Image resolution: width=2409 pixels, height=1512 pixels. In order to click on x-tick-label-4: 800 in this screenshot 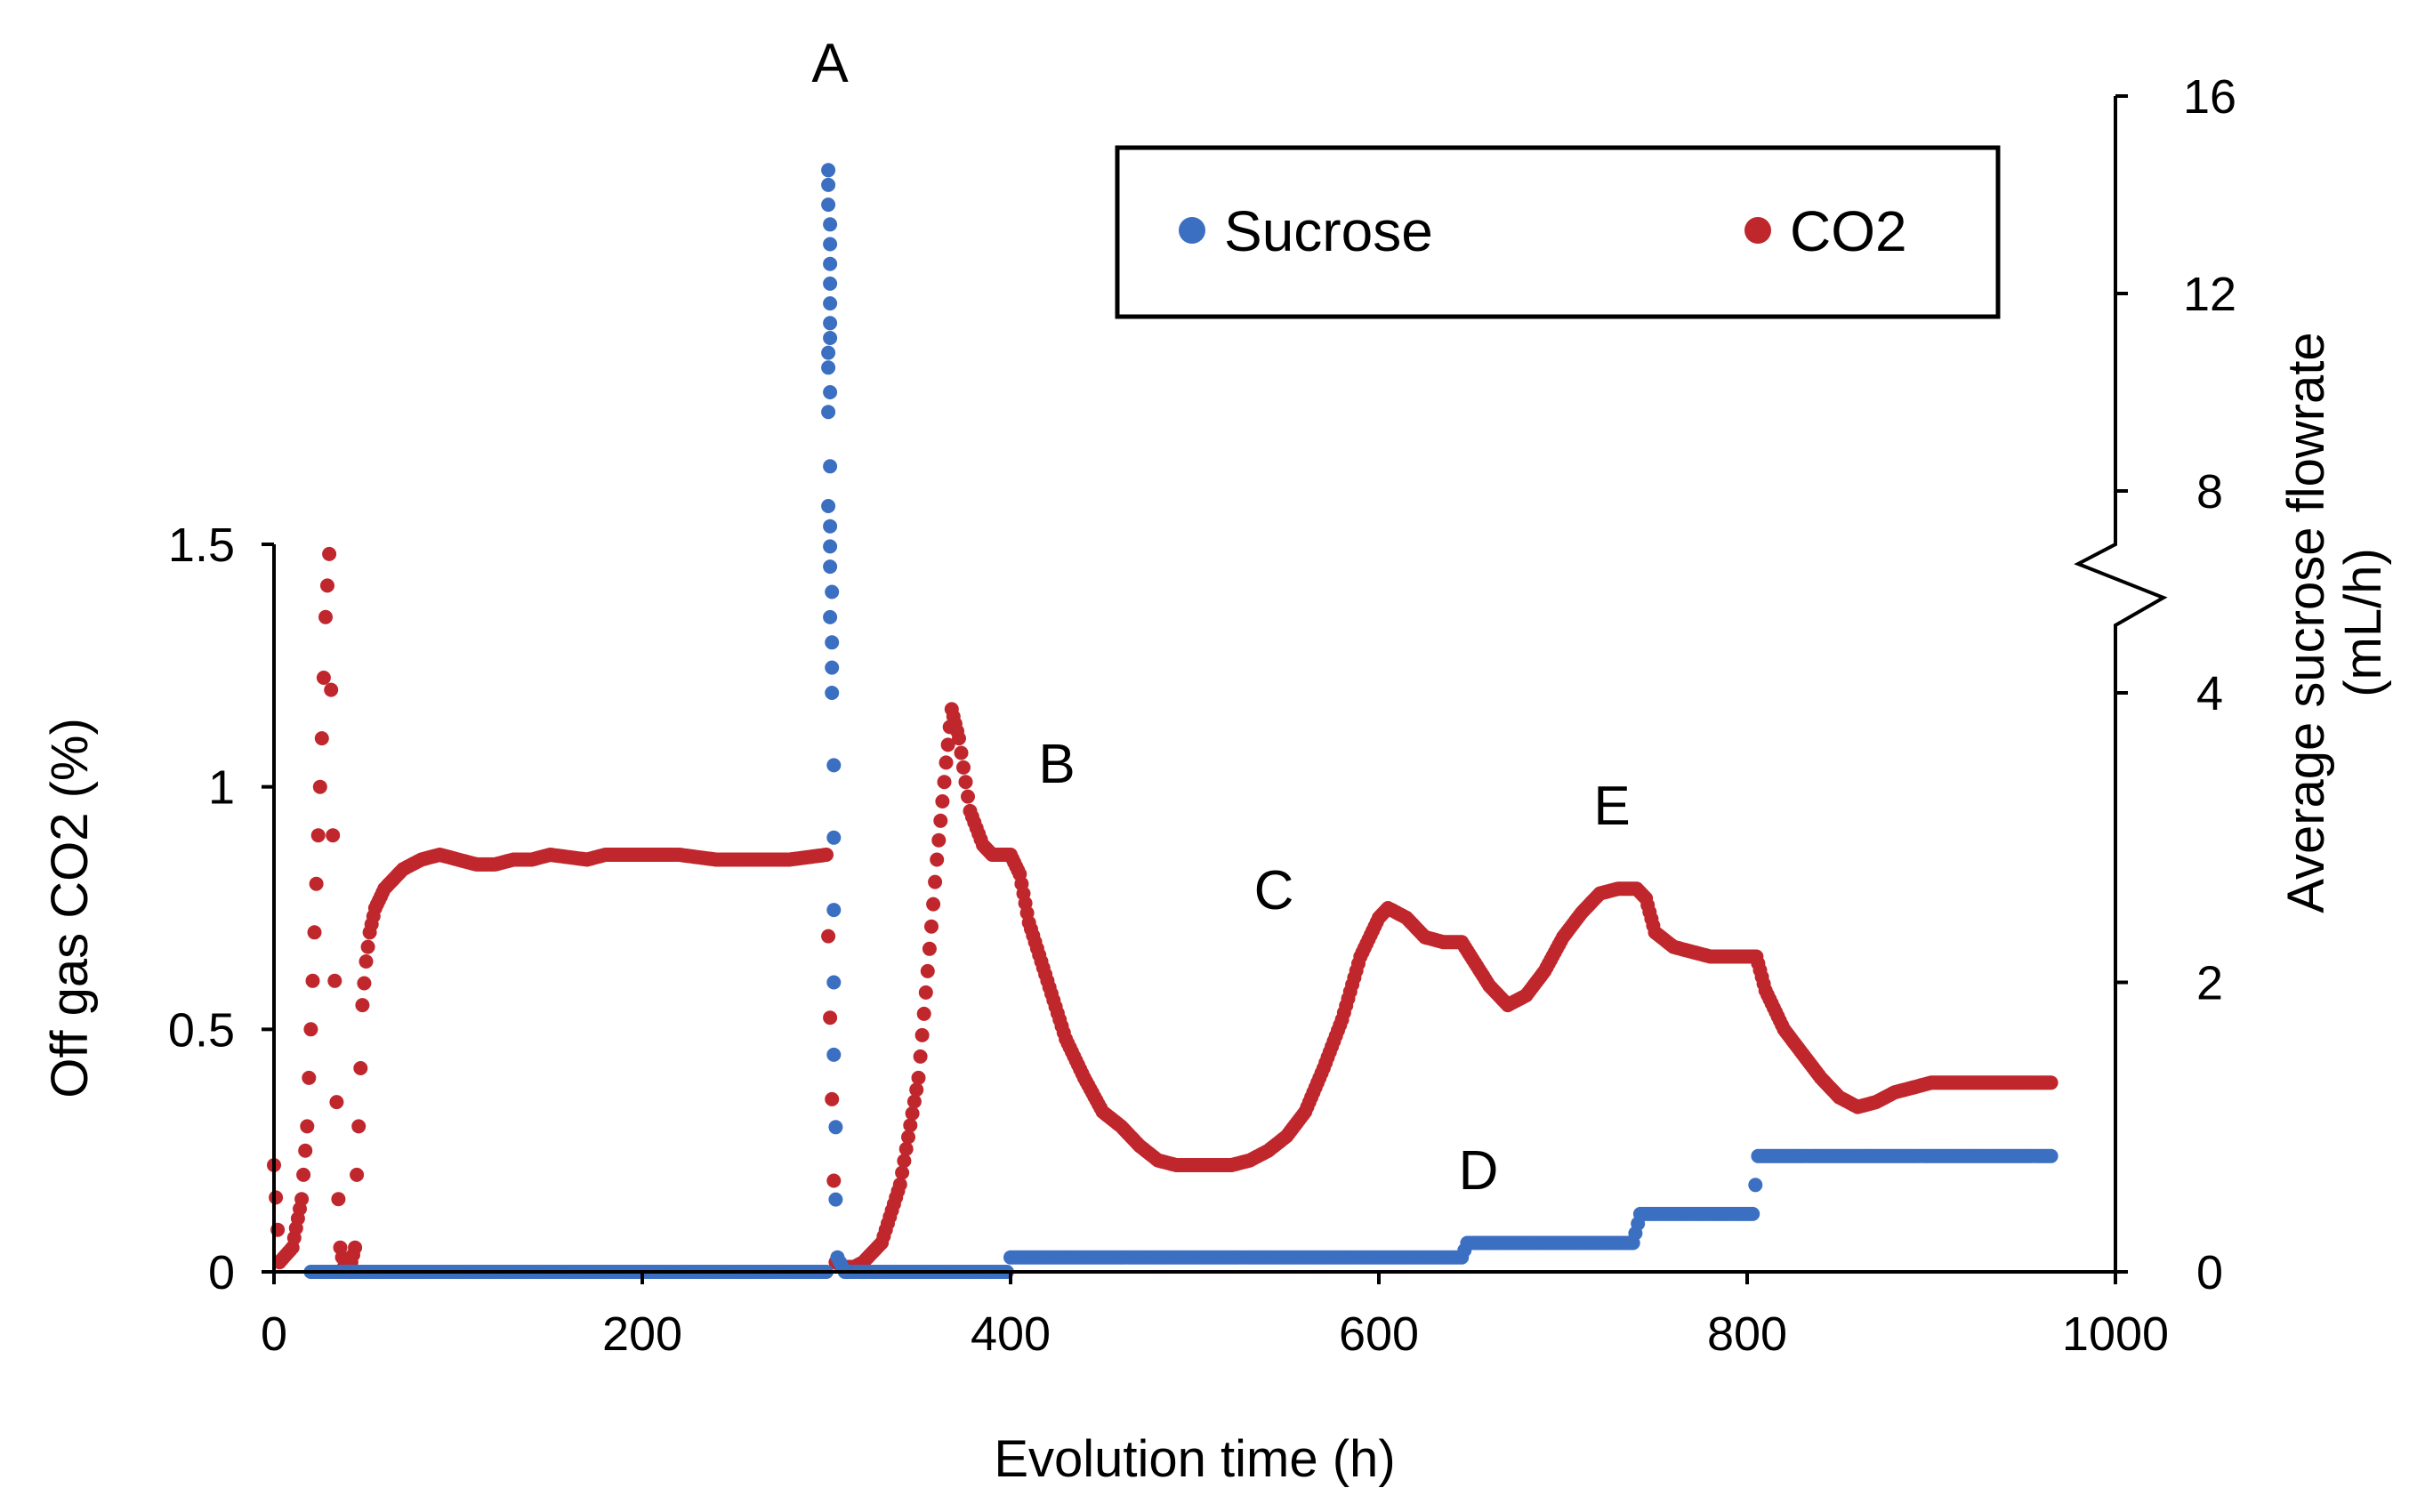, I will do `click(1747, 1334)`.